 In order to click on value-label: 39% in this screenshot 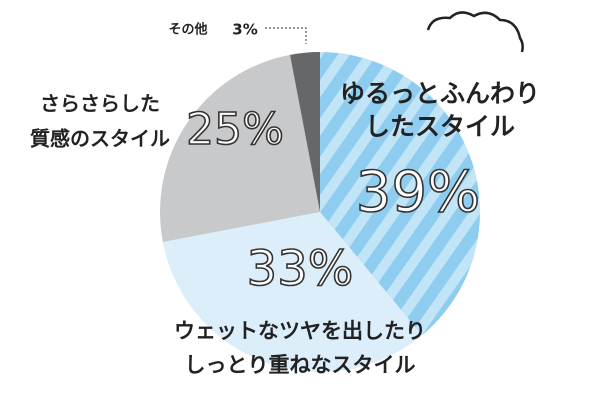, I will do `click(418, 192)`.